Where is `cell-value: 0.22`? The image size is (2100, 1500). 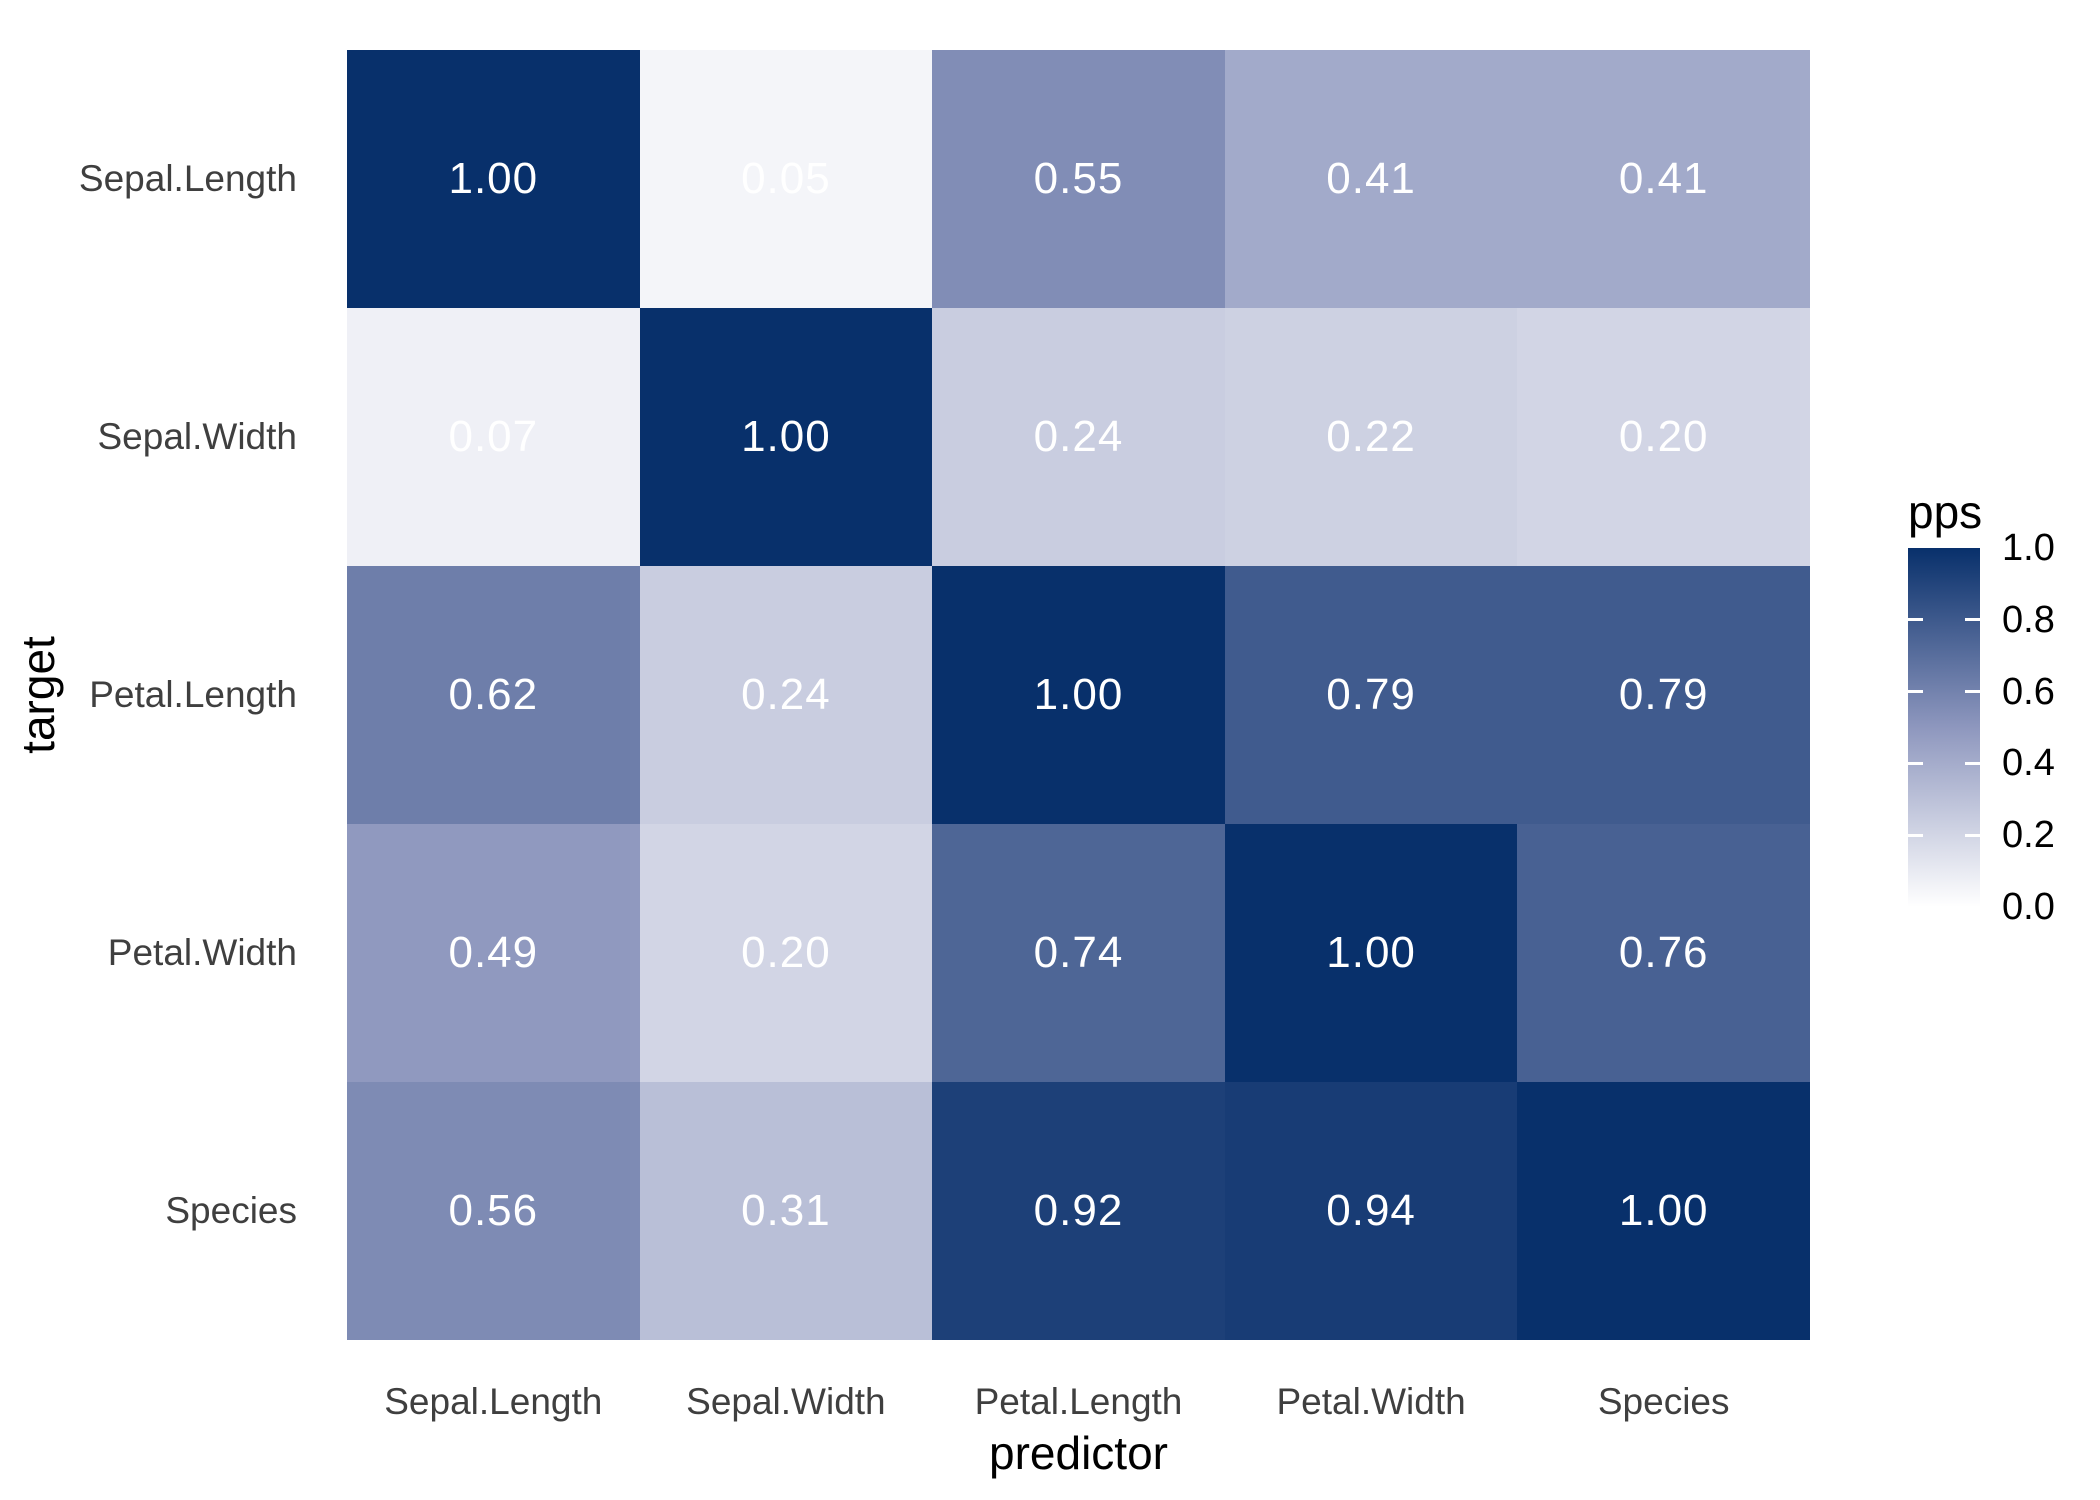 cell-value: 0.22 is located at coordinates (1371, 436).